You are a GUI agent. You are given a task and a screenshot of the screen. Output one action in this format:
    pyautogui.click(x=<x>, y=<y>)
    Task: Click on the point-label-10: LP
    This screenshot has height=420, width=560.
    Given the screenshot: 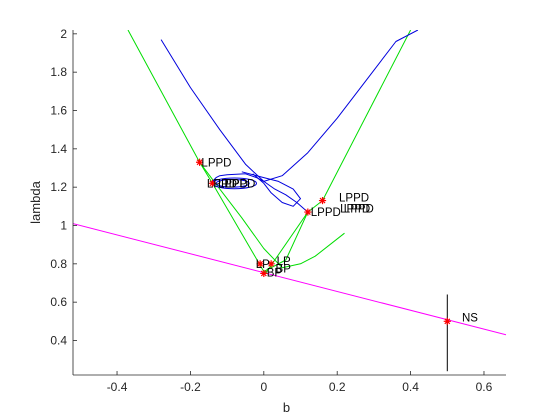 What is the action you would take?
    pyautogui.click(x=284, y=262)
    